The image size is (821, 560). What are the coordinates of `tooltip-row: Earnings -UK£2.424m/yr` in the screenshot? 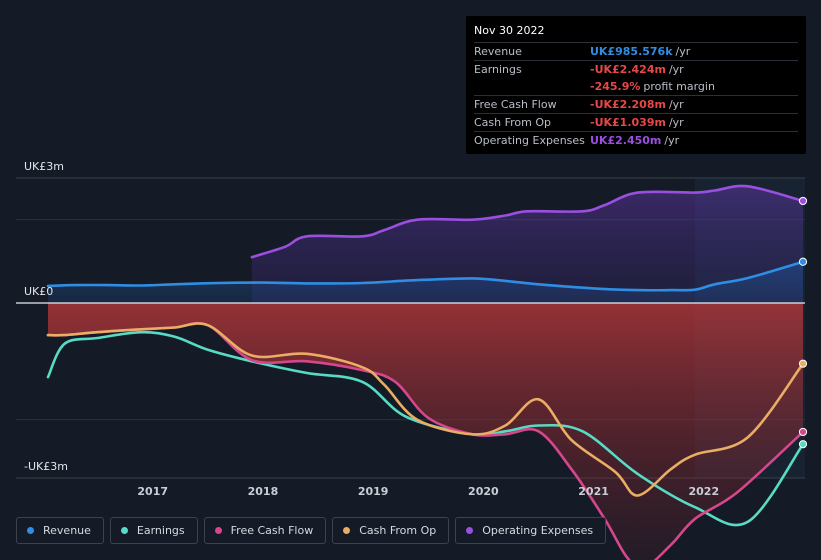 It's located at (636, 69).